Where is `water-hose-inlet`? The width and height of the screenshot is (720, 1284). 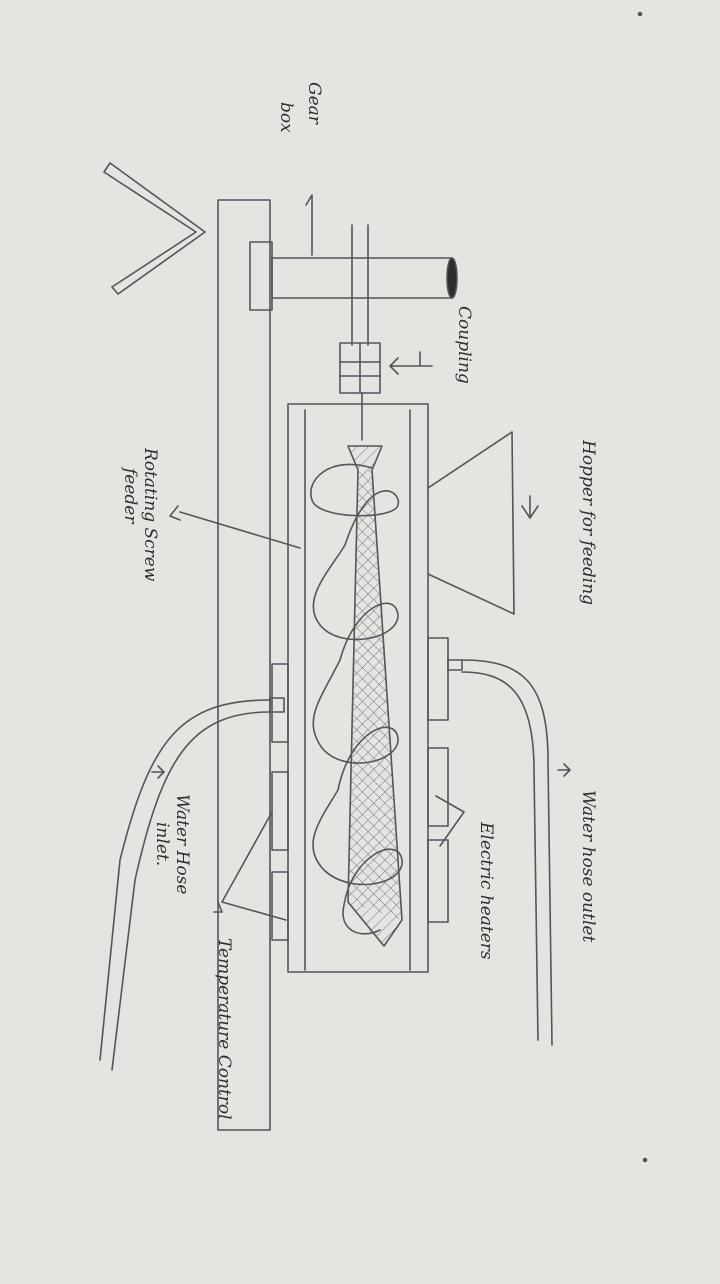 water-hose-inlet is located at coordinates (277, 705).